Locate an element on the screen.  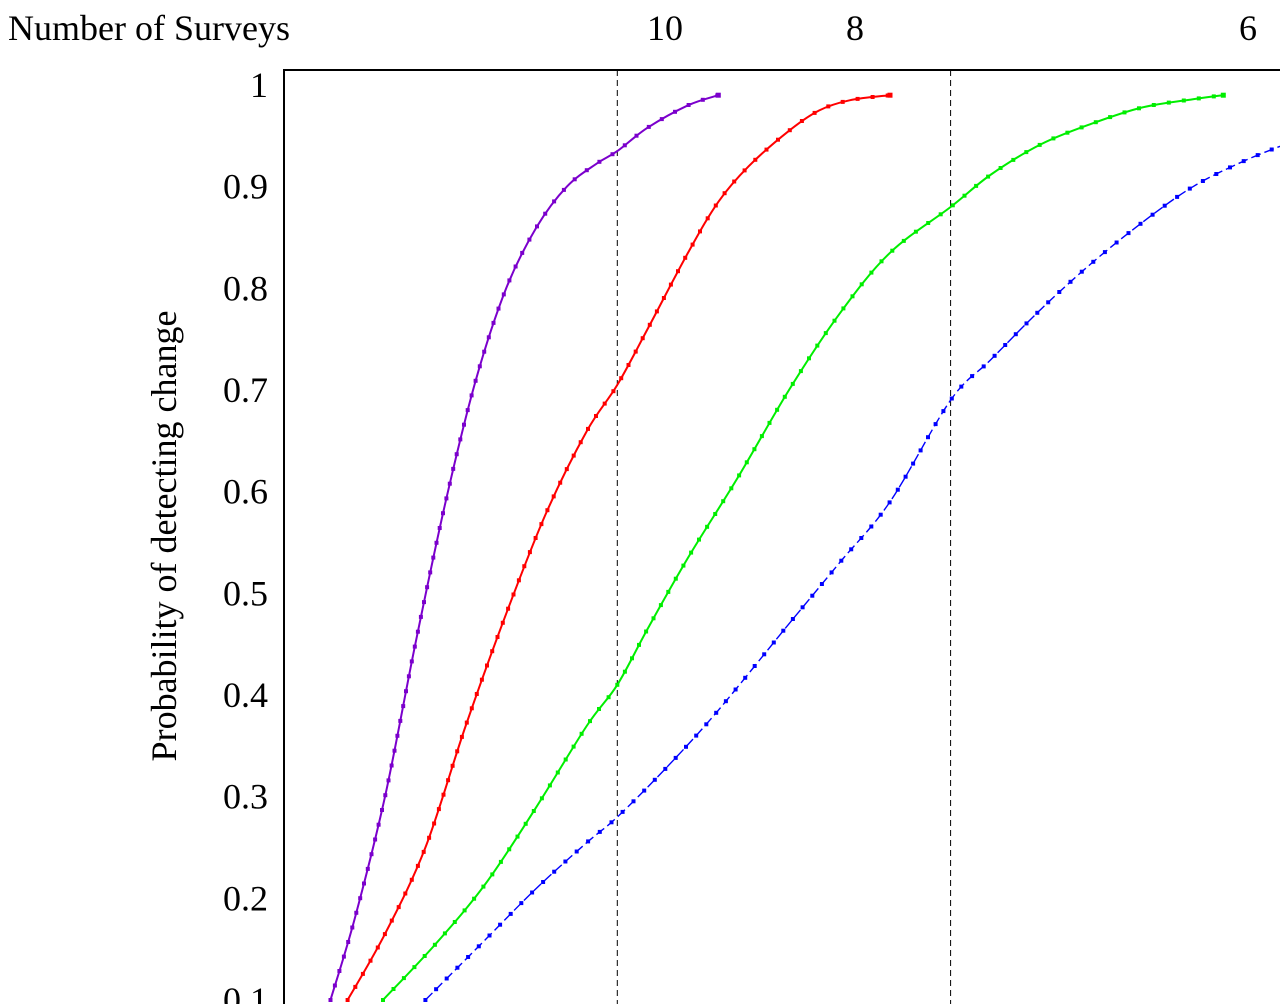
y-tick-label: 1 is located at coordinates (259, 85).